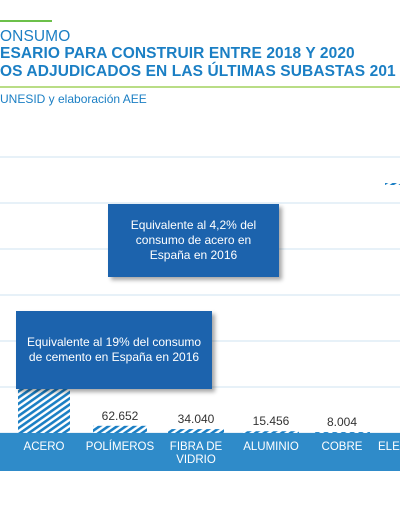  What do you see at coordinates (200, 87) in the screenshot?
I see `title-rule` at bounding box center [200, 87].